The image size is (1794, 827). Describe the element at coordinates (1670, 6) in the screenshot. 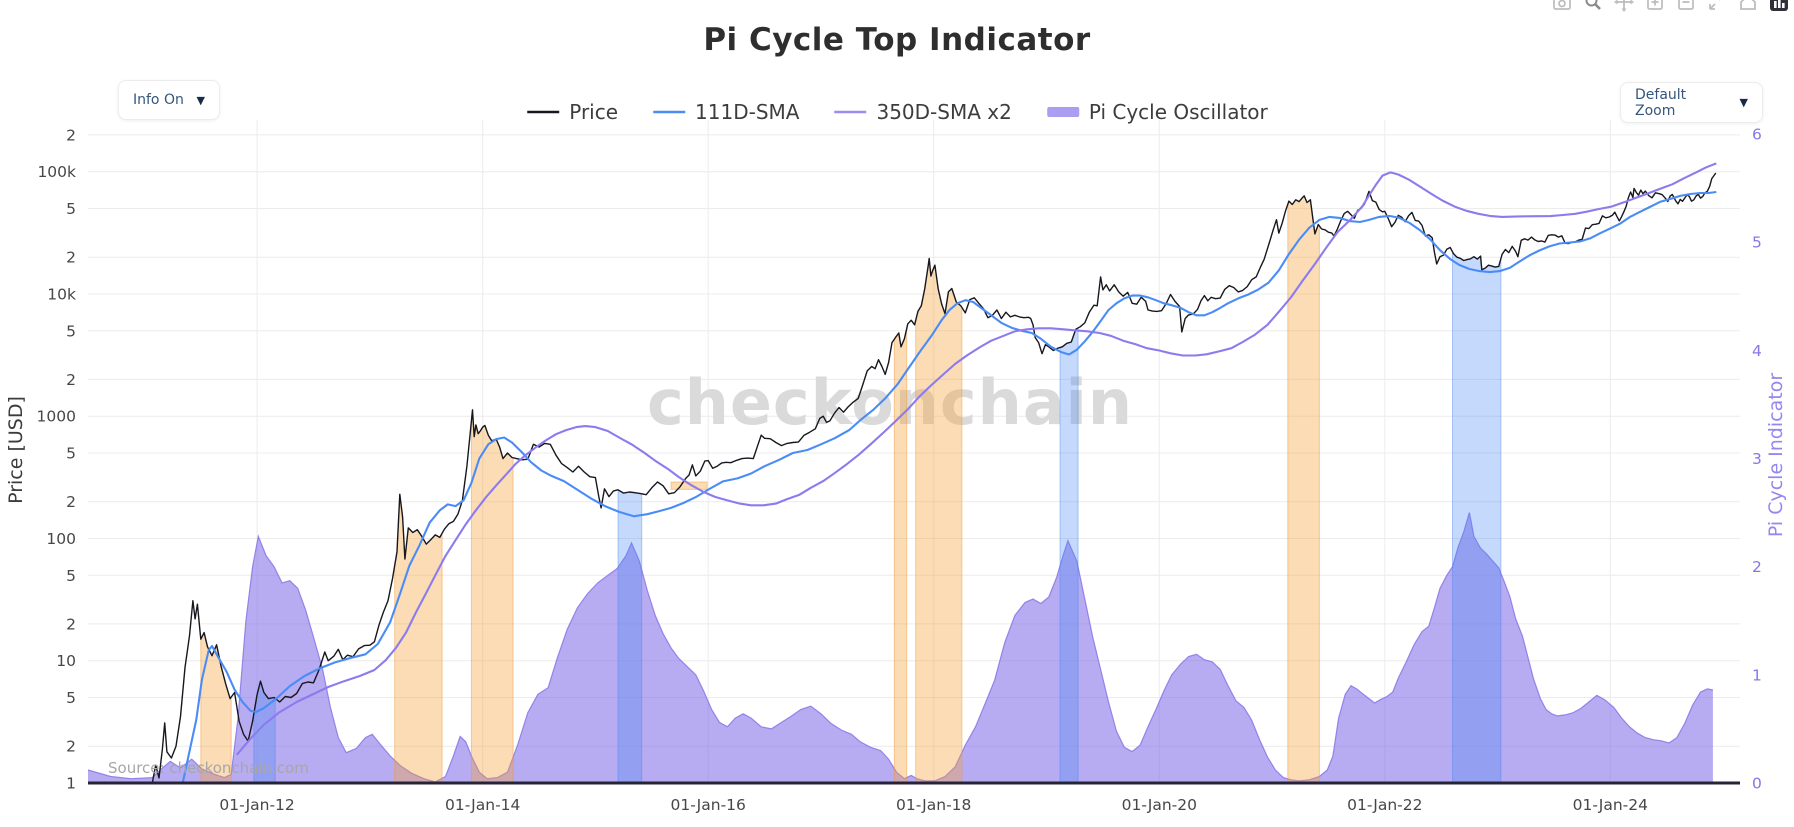

I see `plotly-modebar` at that location.